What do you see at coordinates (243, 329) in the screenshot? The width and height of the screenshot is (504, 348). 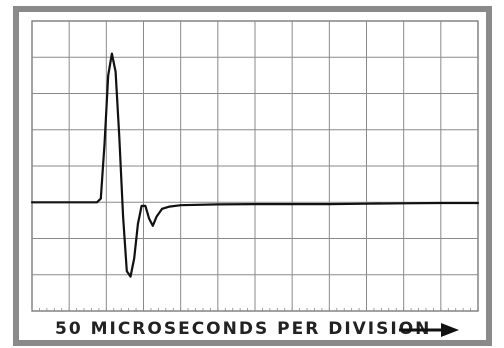 I see `x-axis-label: 50 MICROSECONDS PER DIVISION` at bounding box center [243, 329].